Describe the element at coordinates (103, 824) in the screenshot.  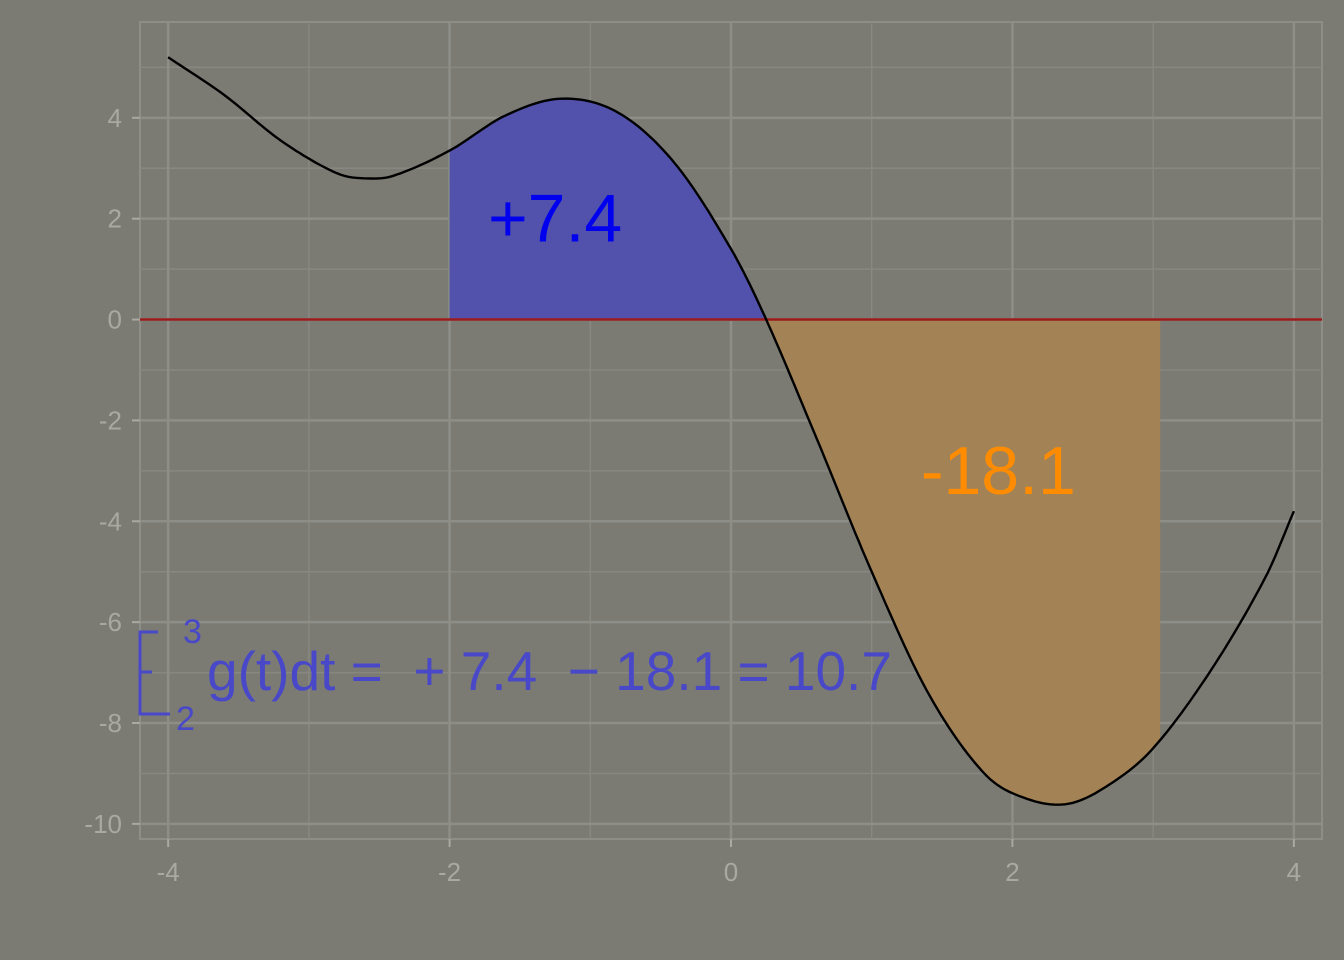
I see `y-tick-label: -10` at that location.